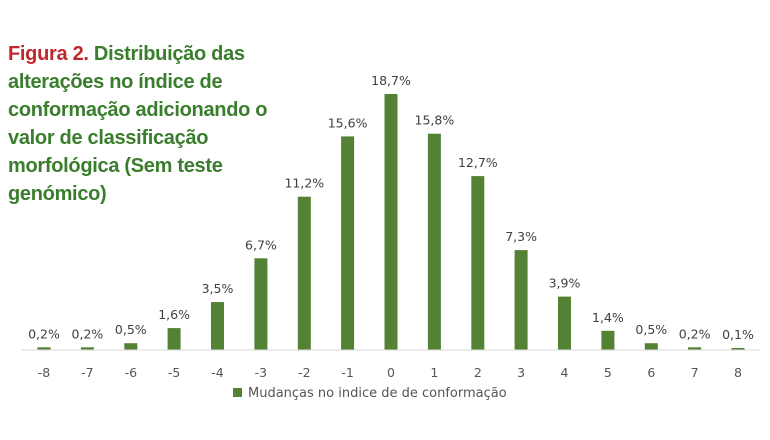 The height and width of the screenshot is (440, 770). I want to click on bar--5, so click(174, 339).